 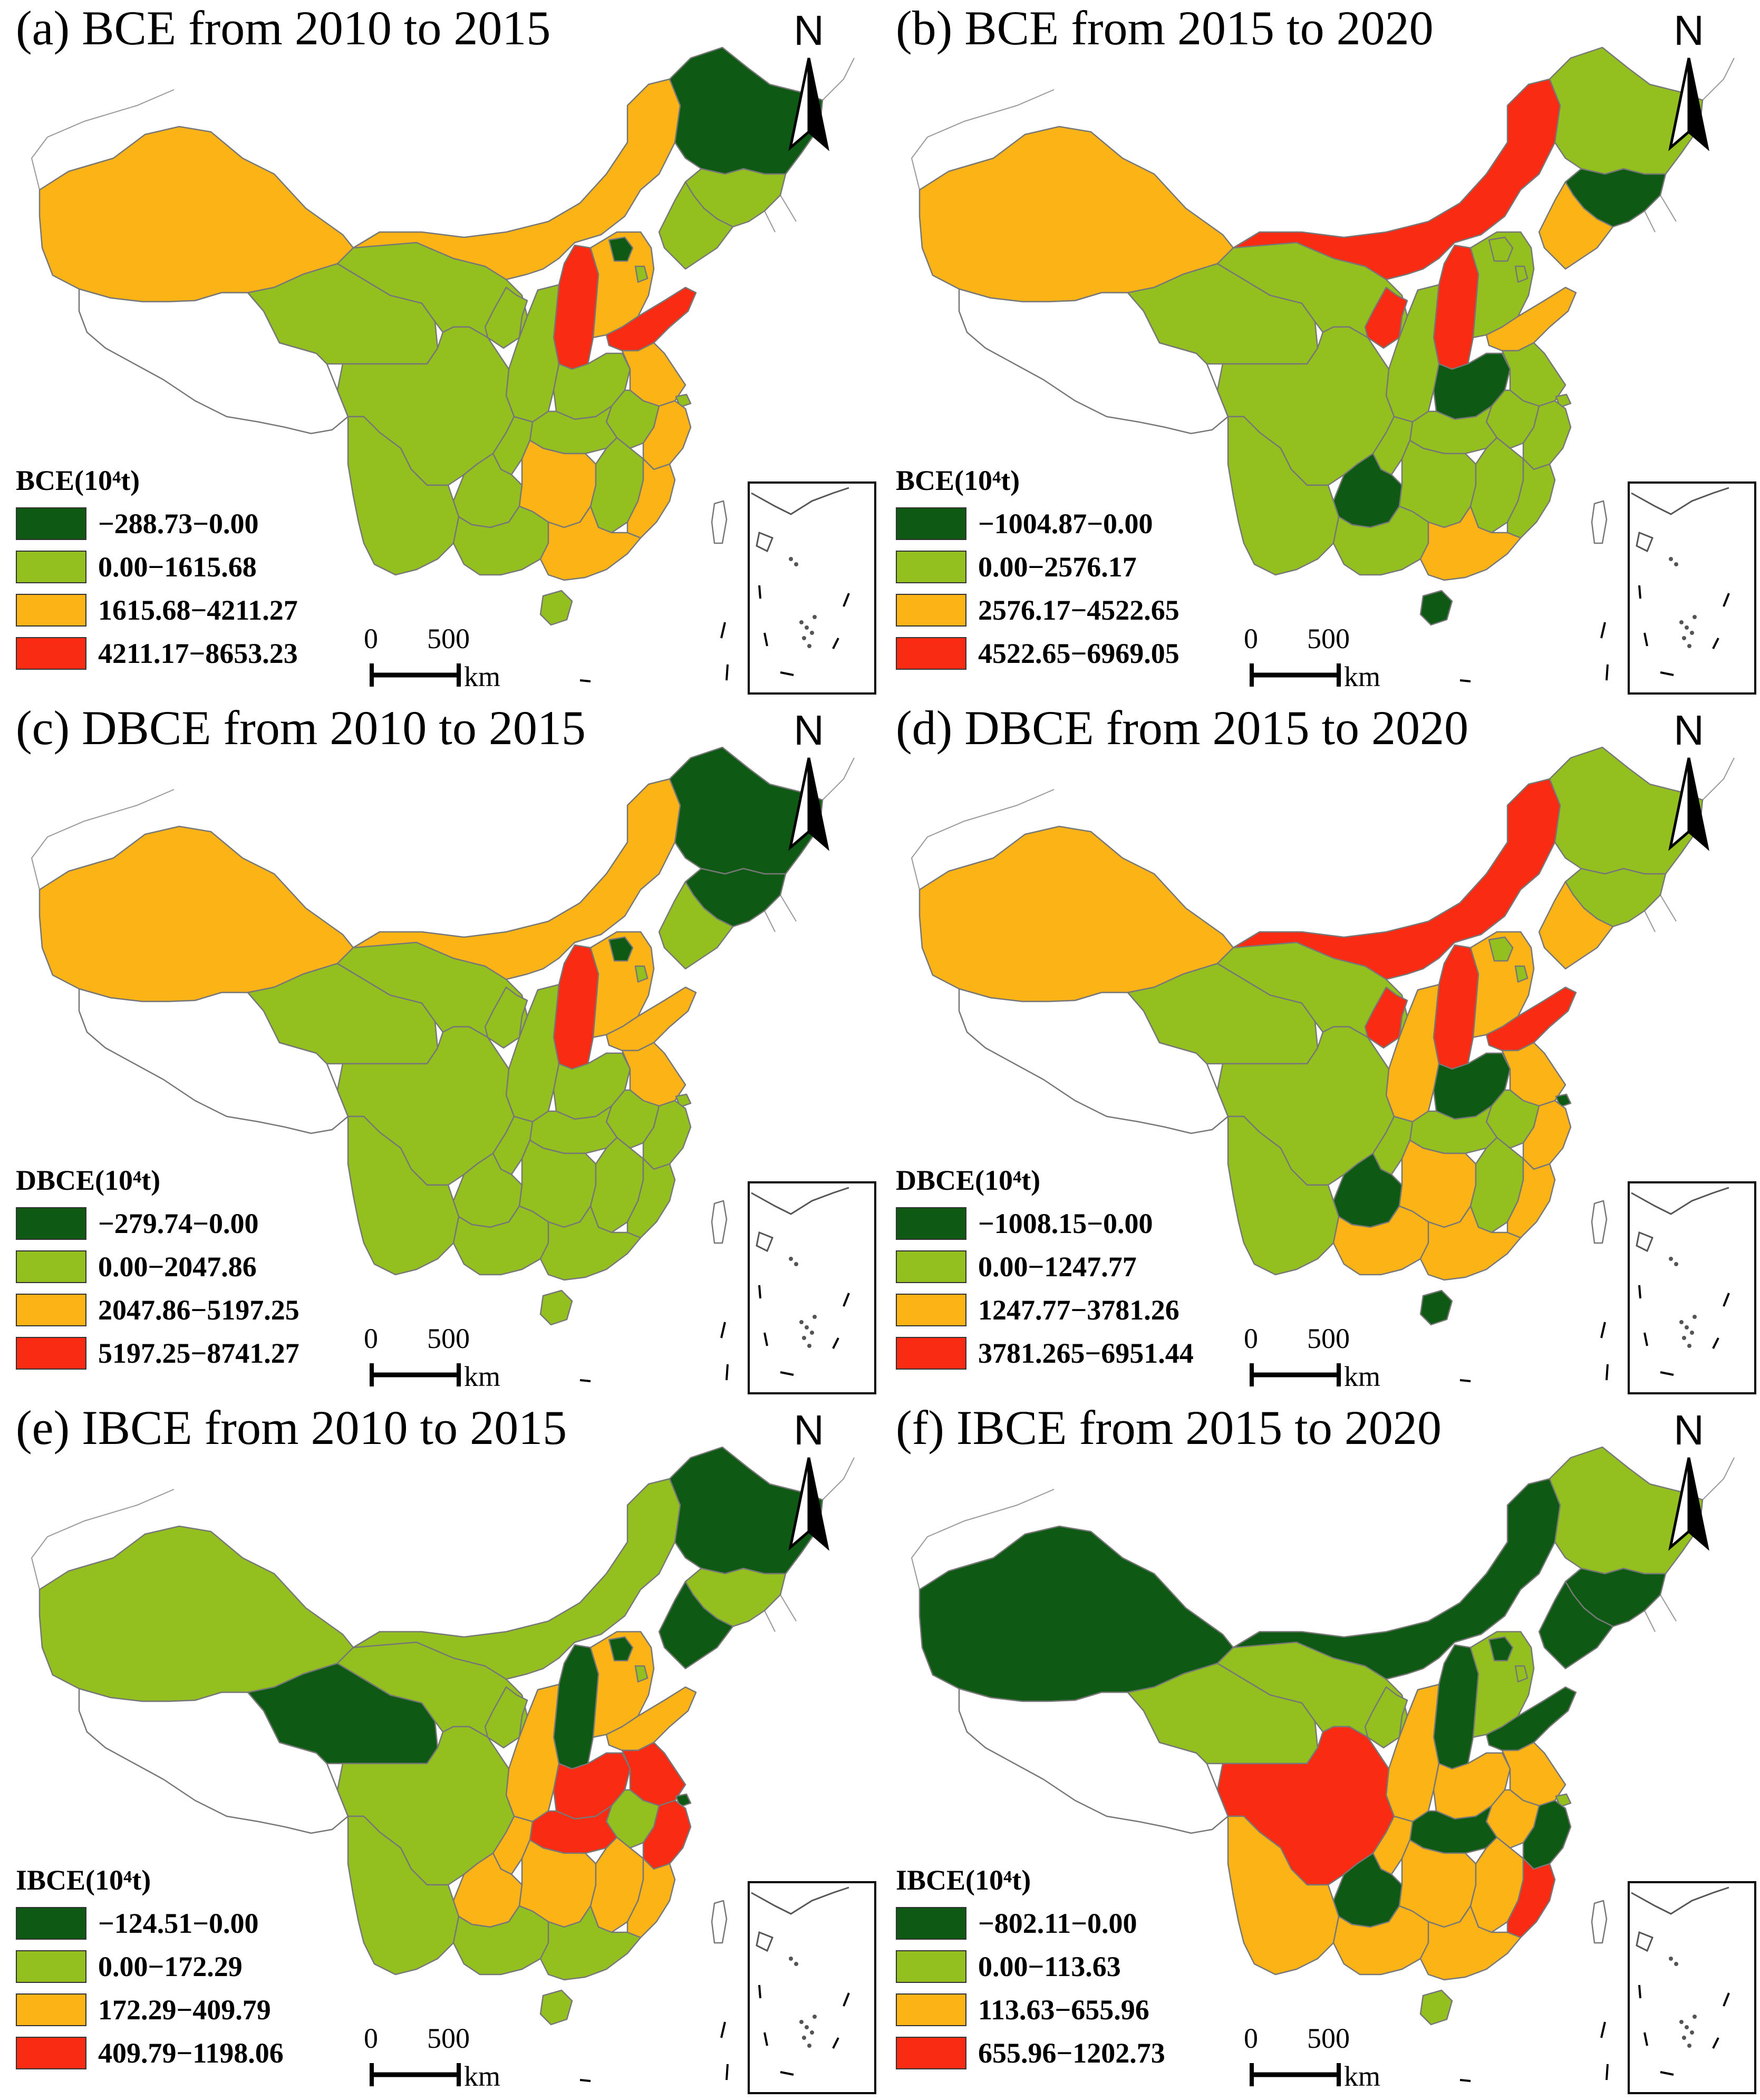 What do you see at coordinates (150, 1924) in the screenshot?
I see `legend-item: −124.51−0.00` at bounding box center [150, 1924].